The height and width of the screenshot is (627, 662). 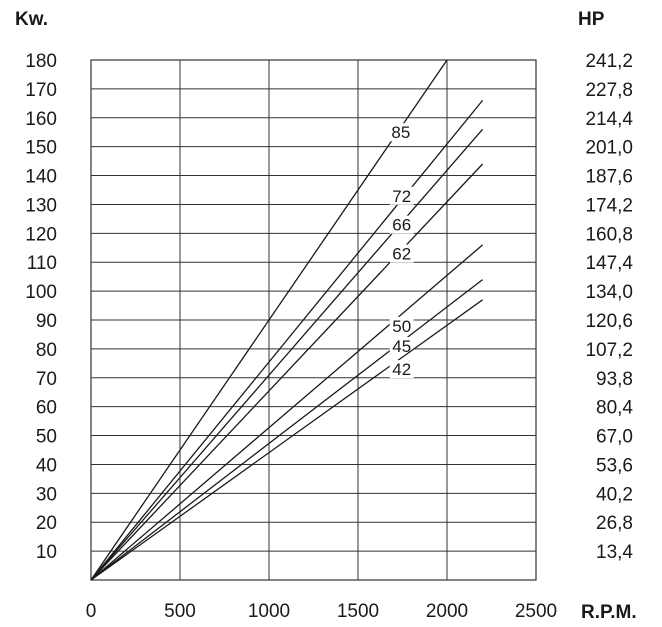 What do you see at coordinates (46, 465) in the screenshot?
I see `y-tick-left: 40` at bounding box center [46, 465].